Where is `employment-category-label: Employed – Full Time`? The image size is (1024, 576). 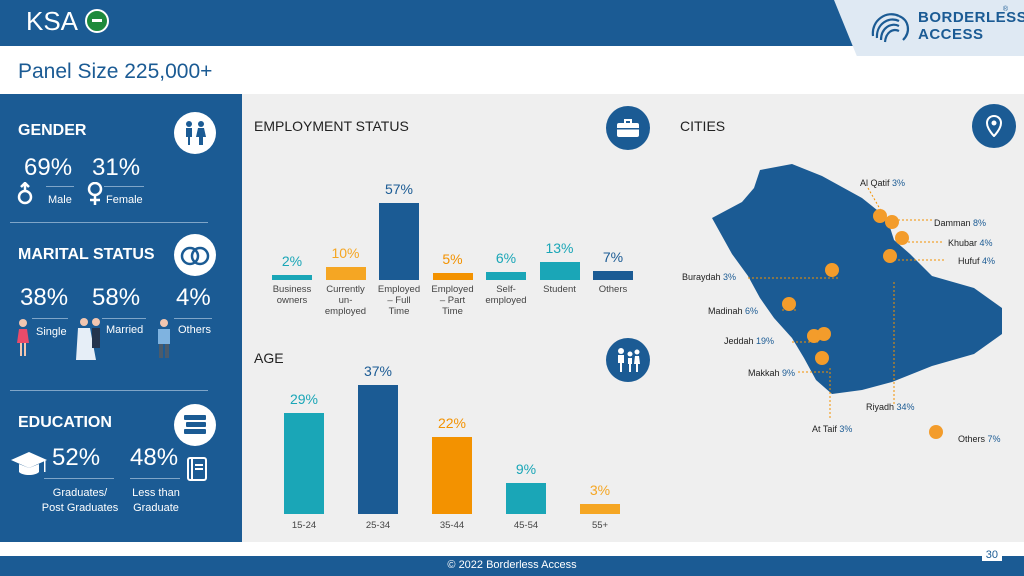
employment-category-label: Employed – Full Time is located at coordinates (399, 300).